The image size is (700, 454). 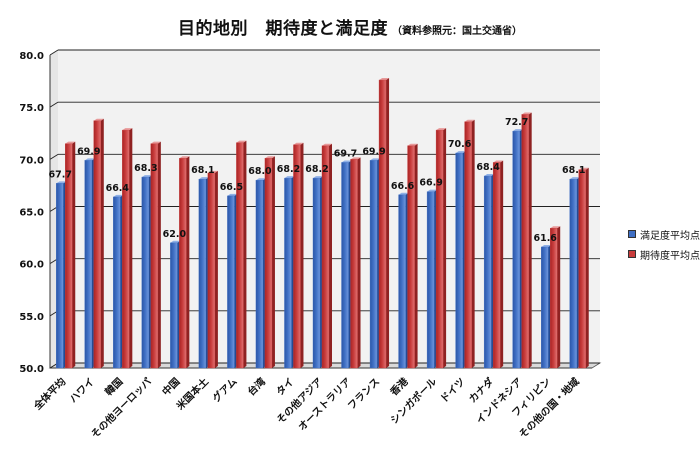 I want to click on legend-swatch-expectation, so click(x=632, y=254).